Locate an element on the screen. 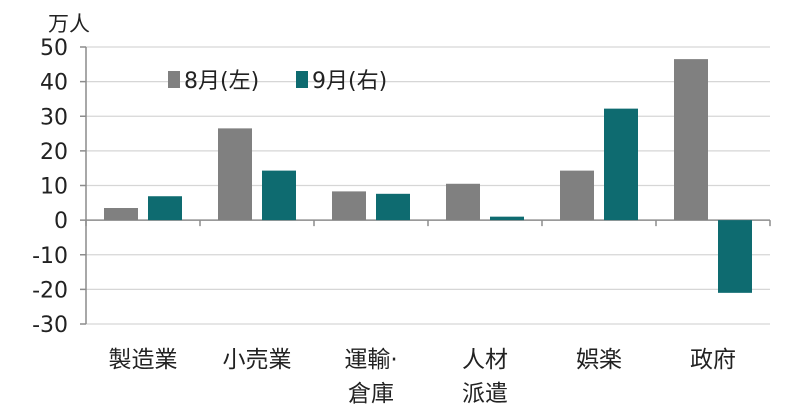 Image resolution: width=788 pixels, height=414 pixels. y-tick-label: 10 is located at coordinates (54, 187).